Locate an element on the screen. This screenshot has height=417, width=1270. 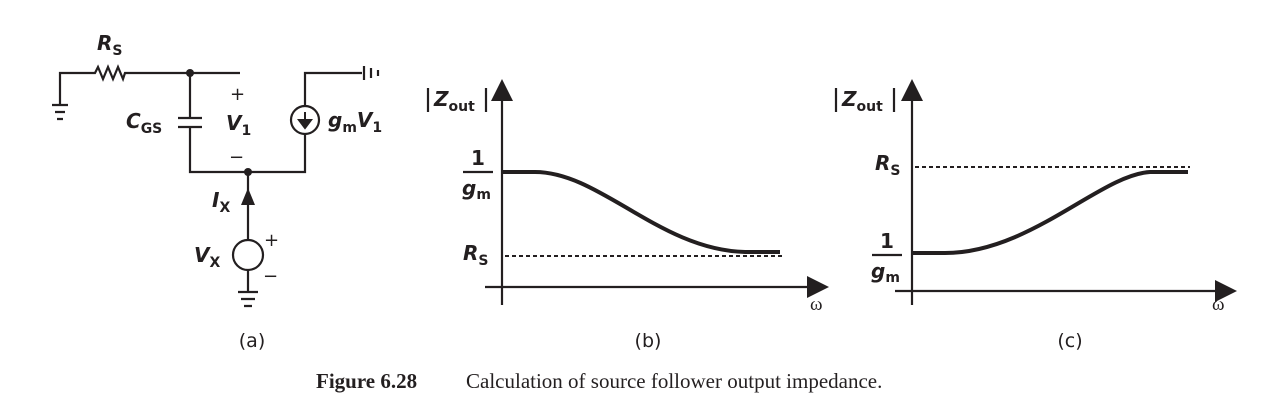
caption-number: Figure 6.28 is located at coordinates (366, 381).